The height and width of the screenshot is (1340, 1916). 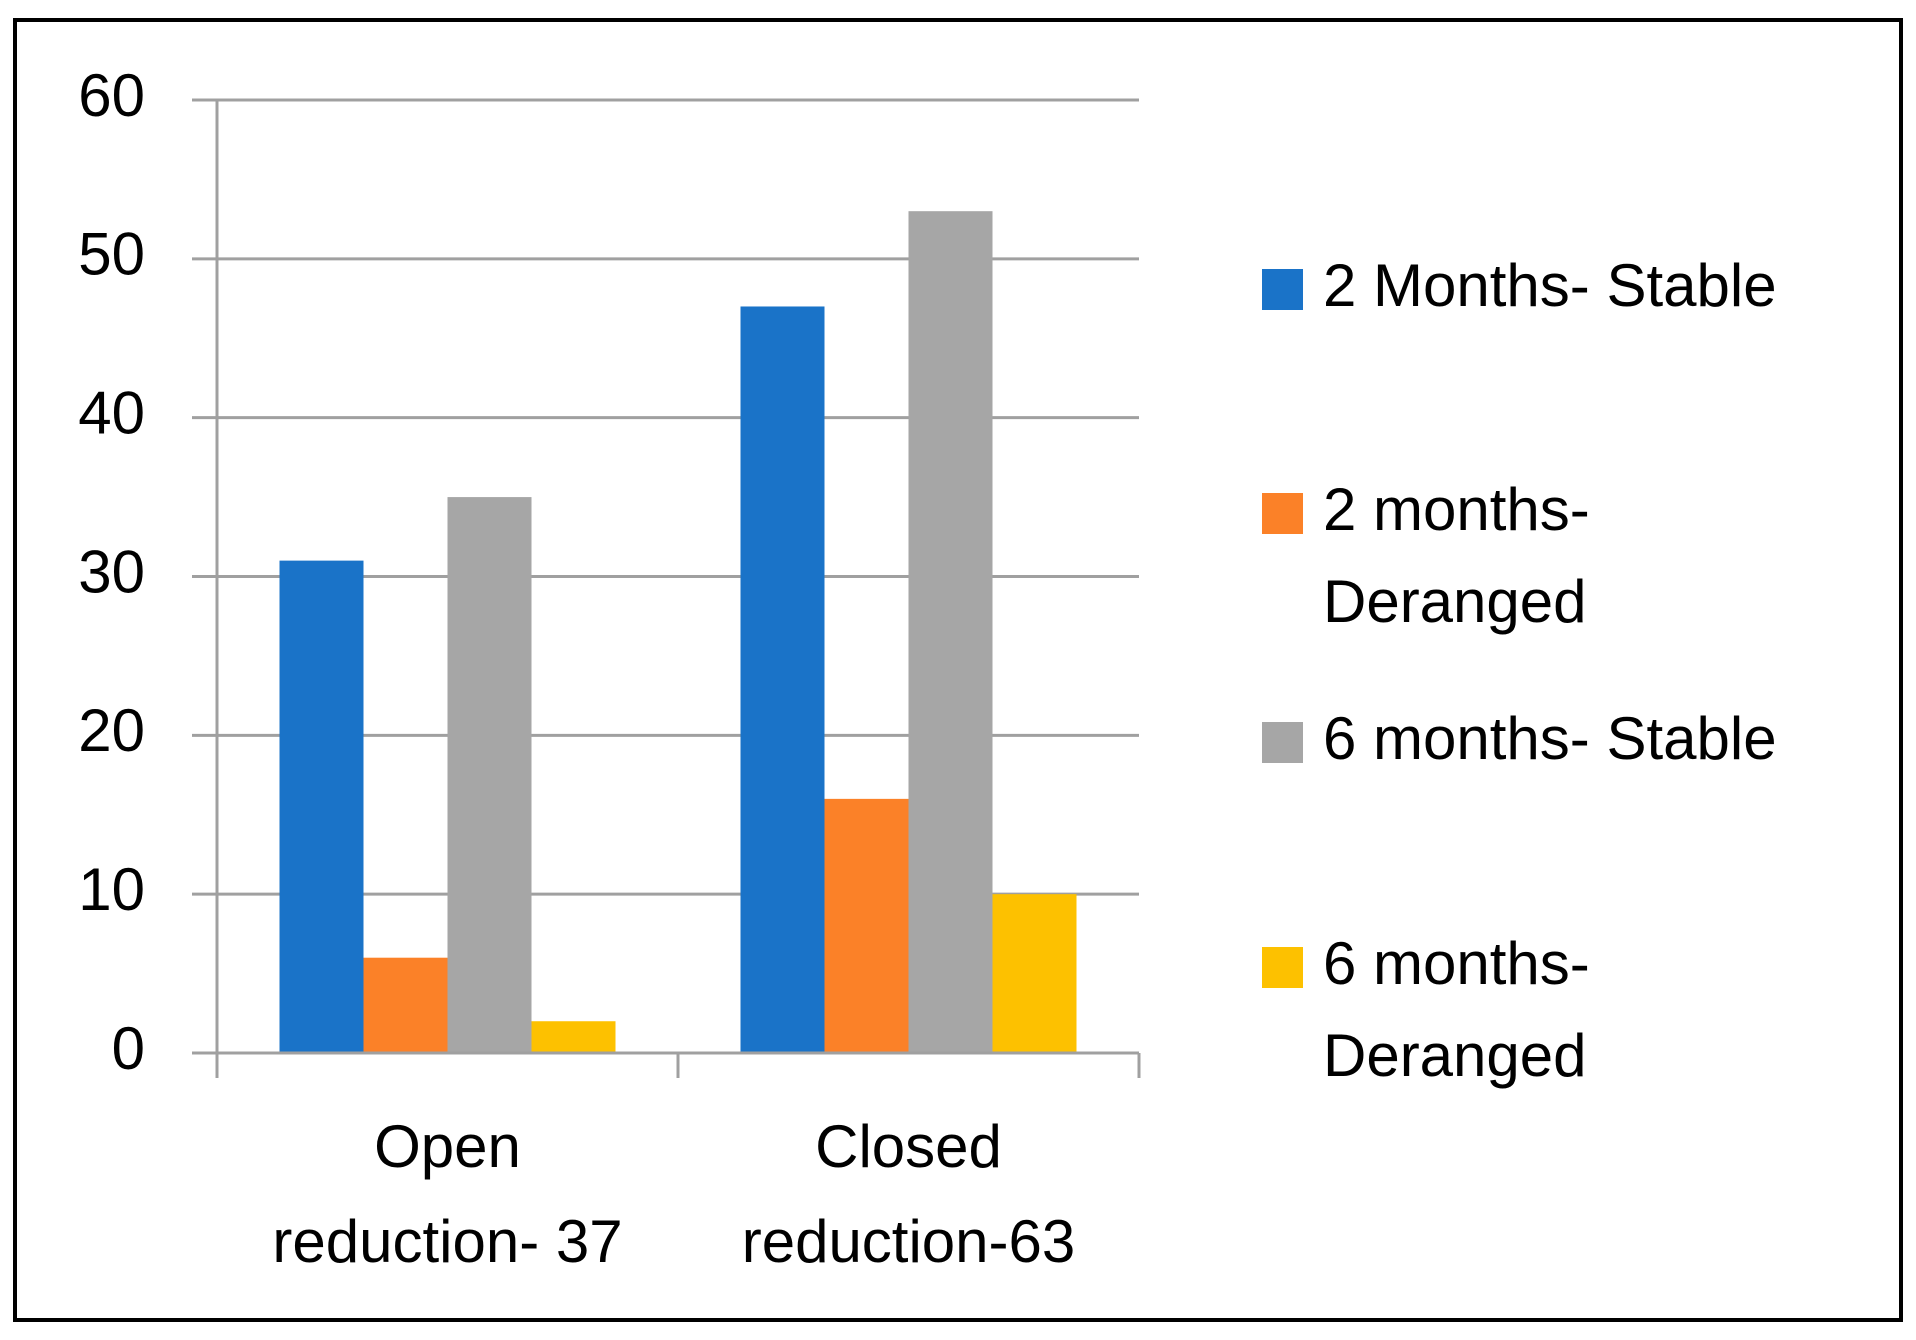 I want to click on legend-label: 2 months-Deranged, so click(x=1456, y=555).